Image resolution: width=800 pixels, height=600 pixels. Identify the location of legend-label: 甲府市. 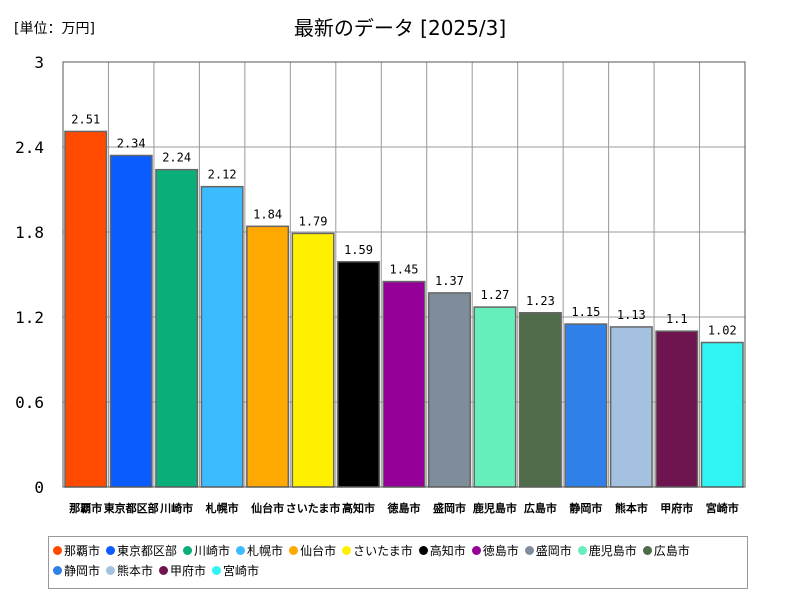
(188, 571).